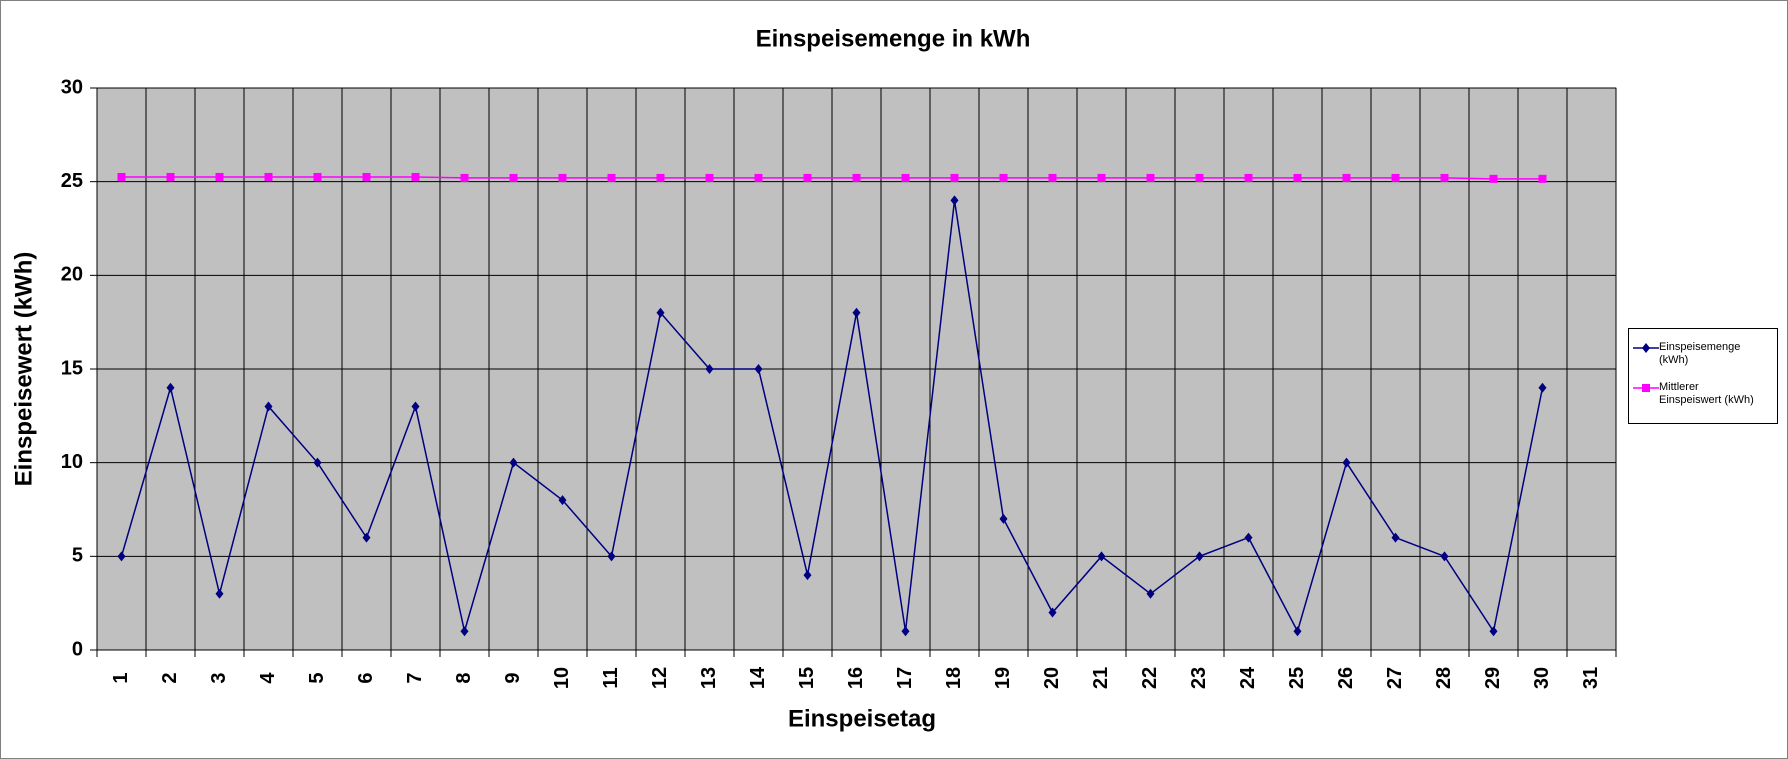 The width and height of the screenshot is (1788, 759). Describe the element at coordinates (905, 678) in the screenshot. I see `x-tick-label: 17` at that location.